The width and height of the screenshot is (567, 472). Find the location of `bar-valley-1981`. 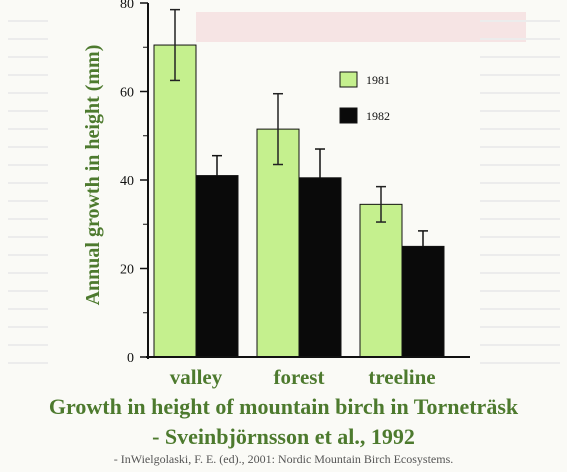

bar-valley-1981 is located at coordinates (175, 201).